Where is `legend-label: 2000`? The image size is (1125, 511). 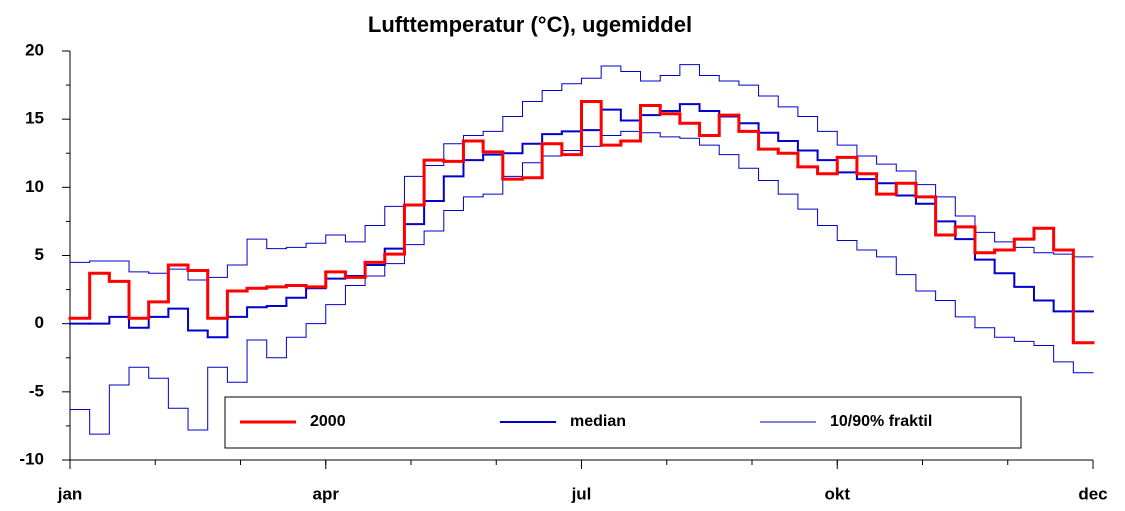
legend-label: 2000 is located at coordinates (328, 421).